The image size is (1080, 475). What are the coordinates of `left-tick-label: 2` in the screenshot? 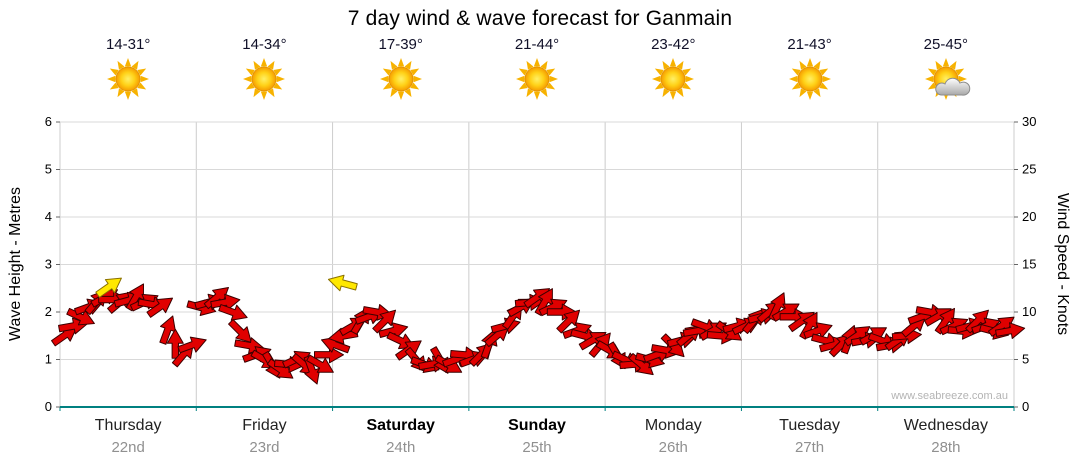 It's located at (48, 311).